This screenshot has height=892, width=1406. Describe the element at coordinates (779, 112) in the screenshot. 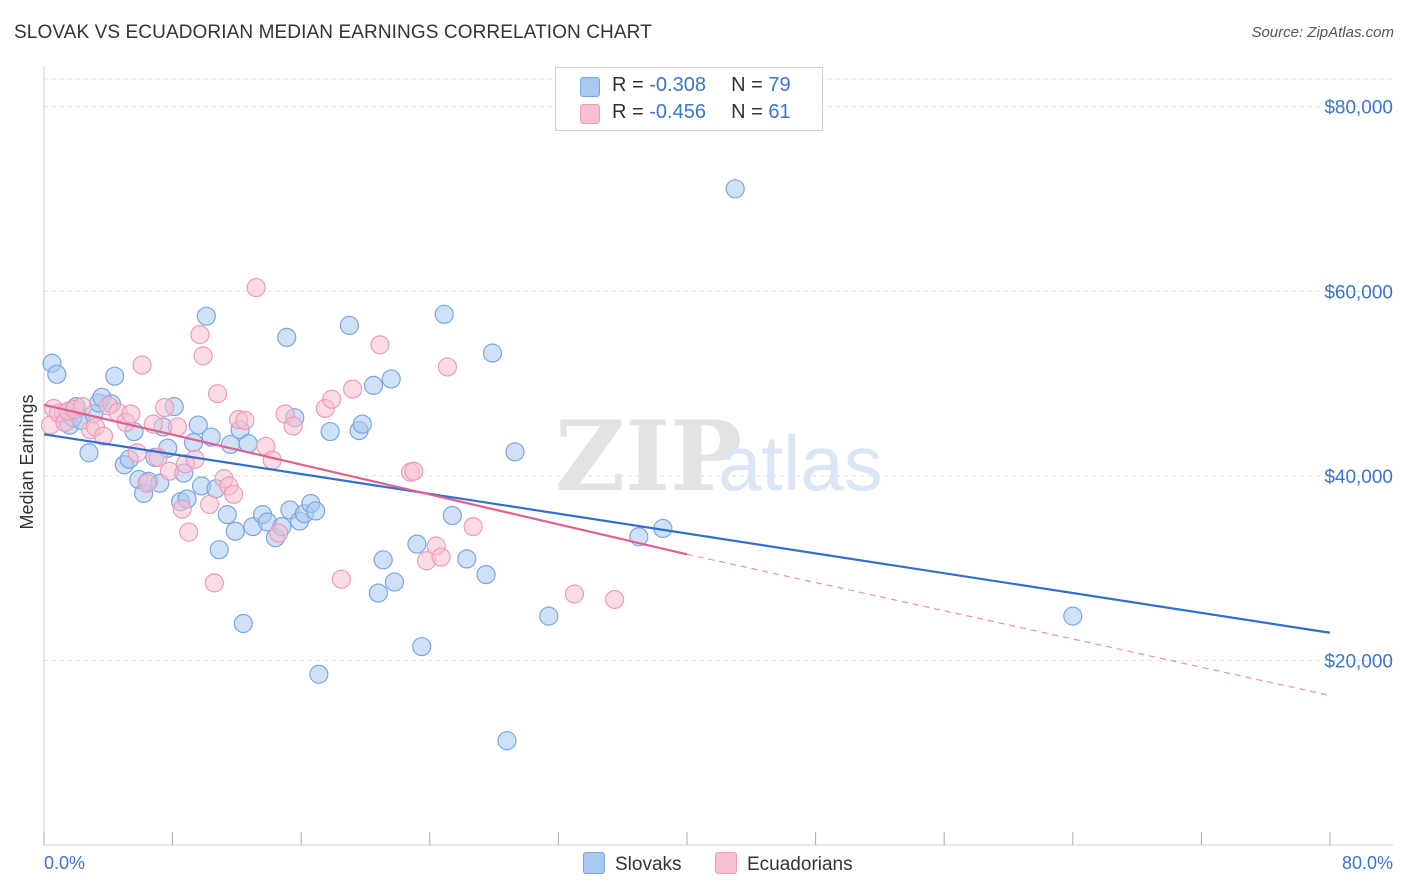

I see `ecuadorians-n-value: 61` at that location.